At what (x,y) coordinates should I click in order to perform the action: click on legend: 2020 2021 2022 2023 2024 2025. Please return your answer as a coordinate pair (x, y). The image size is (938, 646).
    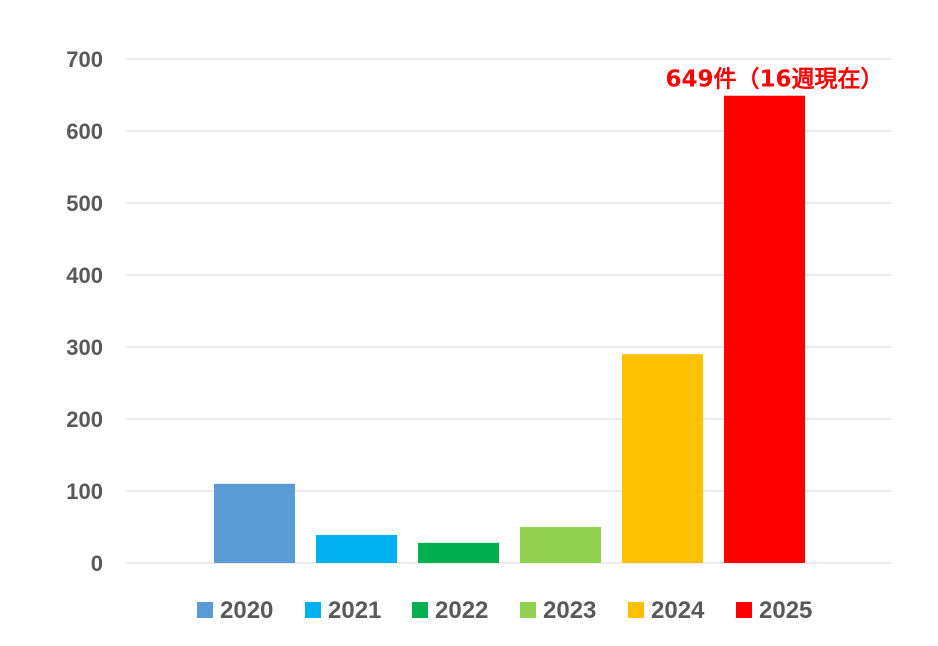
    Looking at the image, I should click on (504, 610).